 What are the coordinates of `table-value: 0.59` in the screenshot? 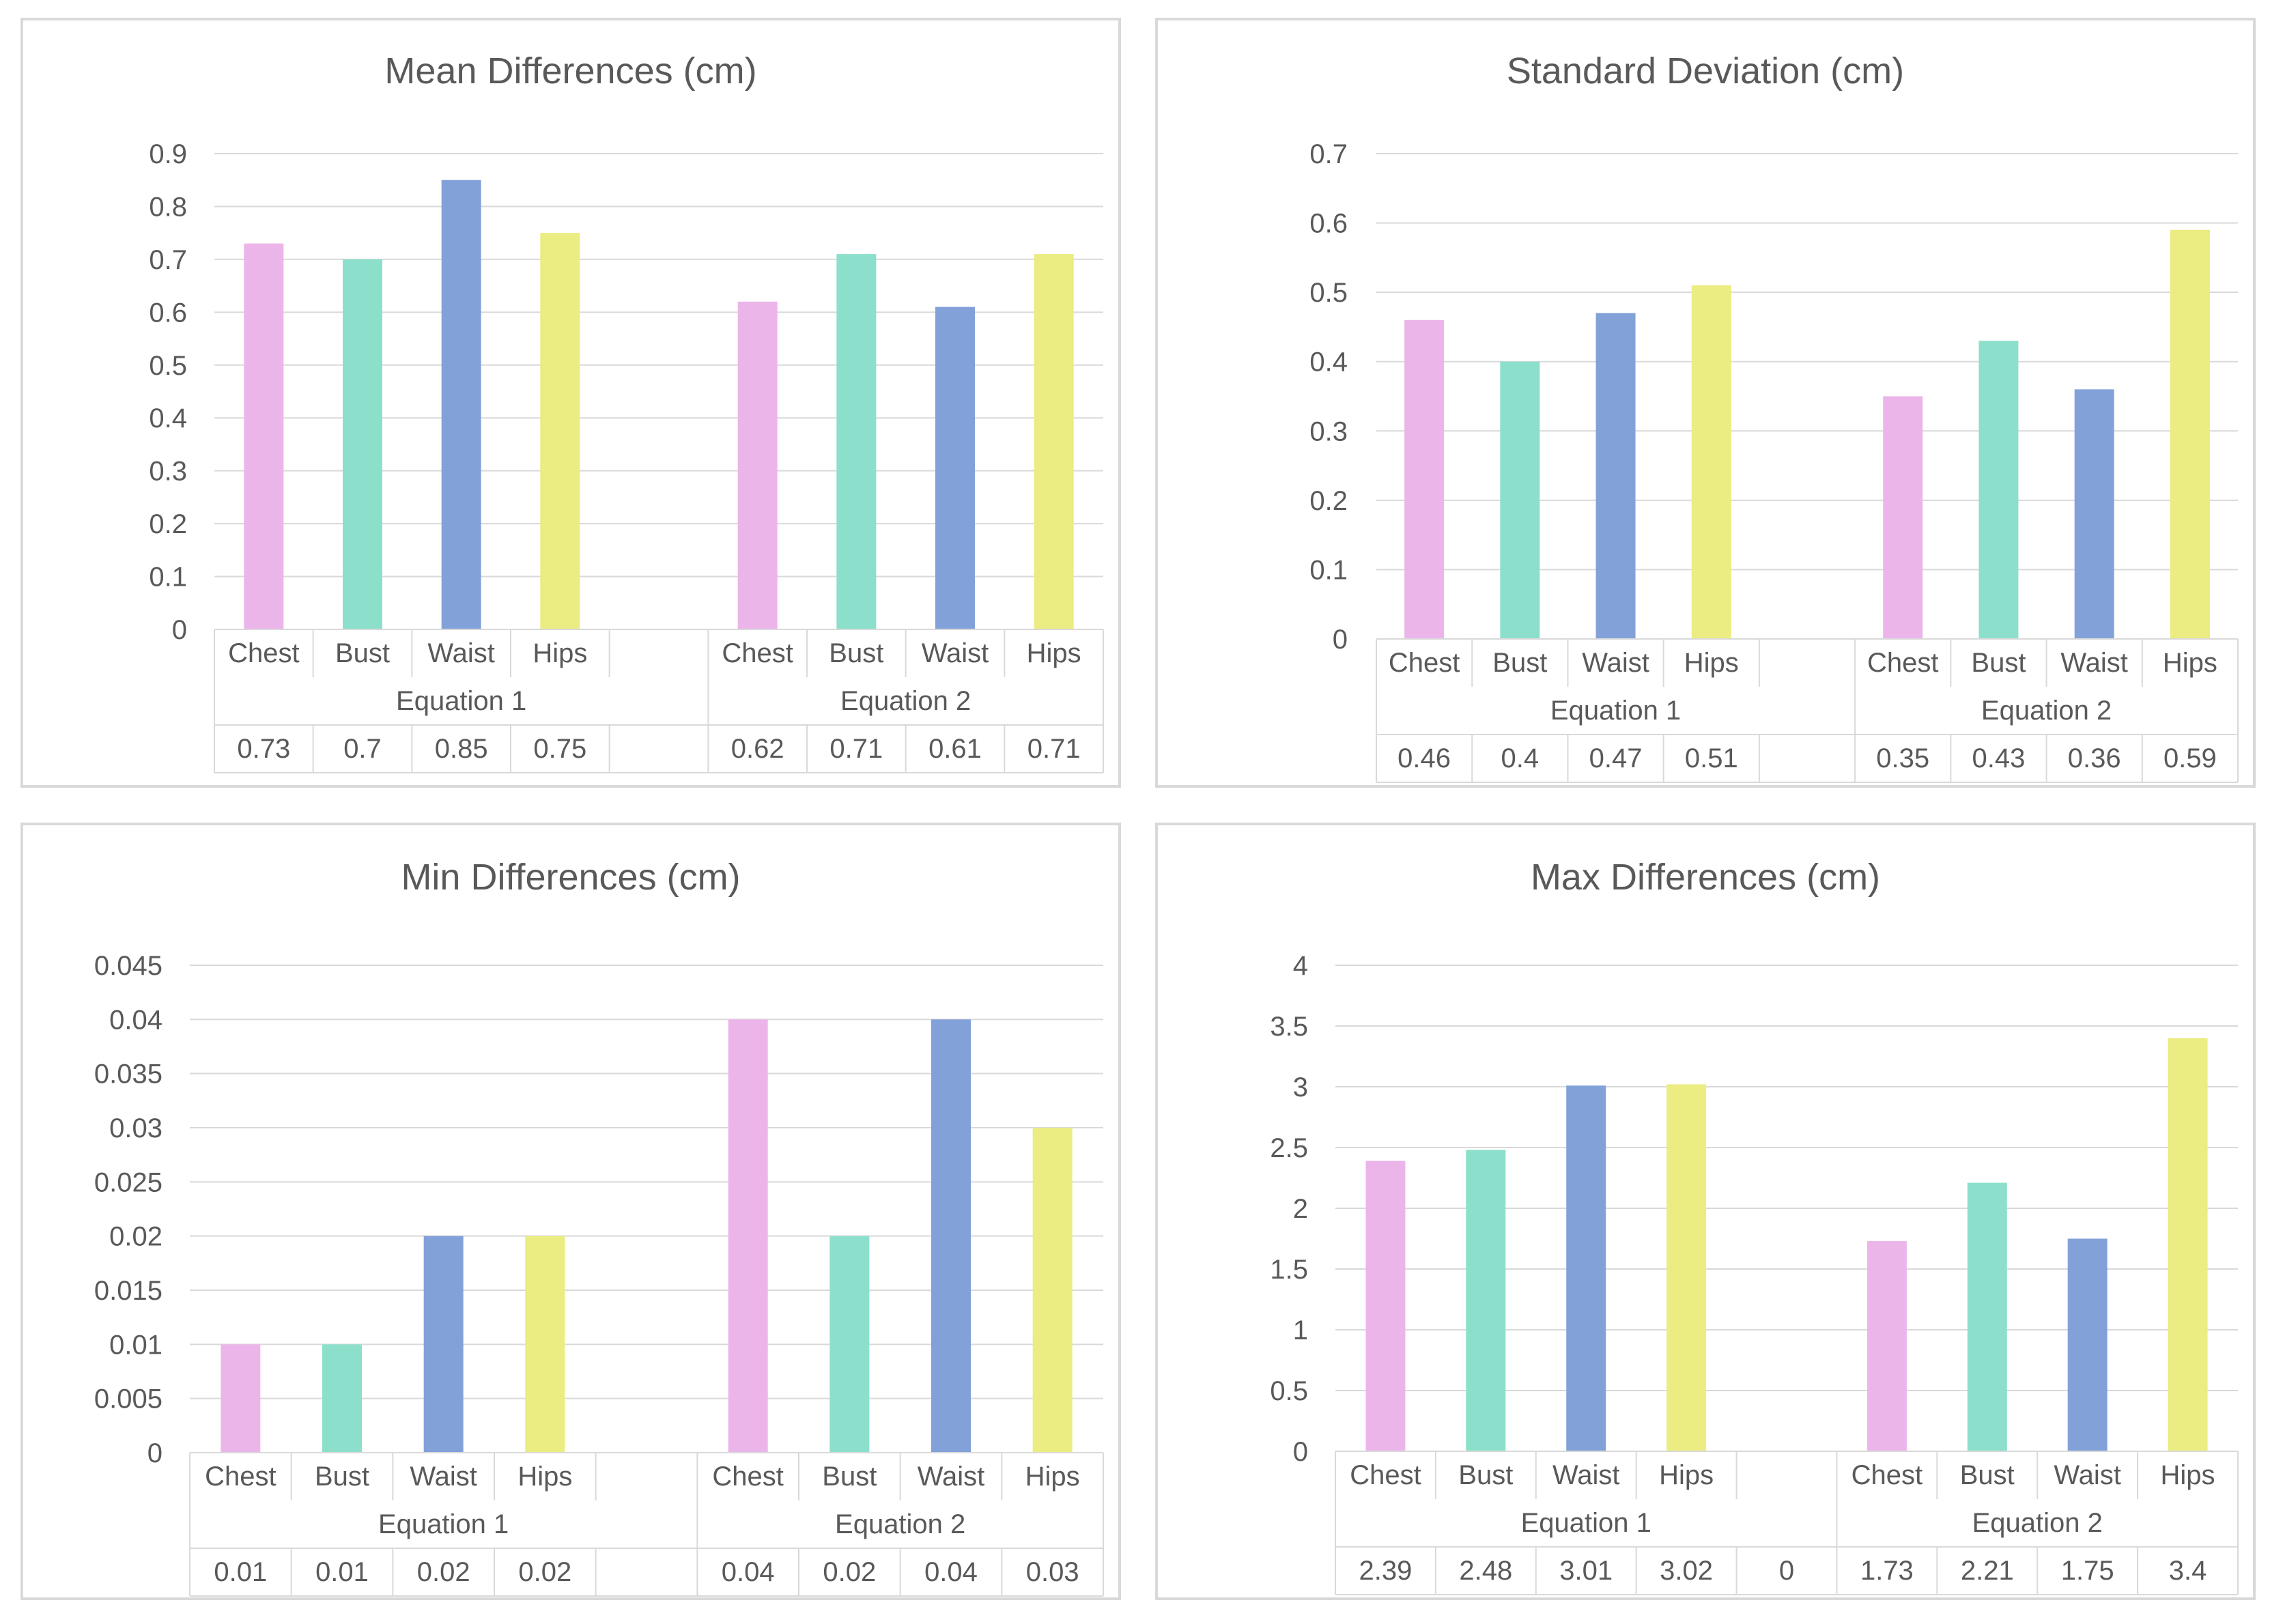 It's located at (2190, 758).